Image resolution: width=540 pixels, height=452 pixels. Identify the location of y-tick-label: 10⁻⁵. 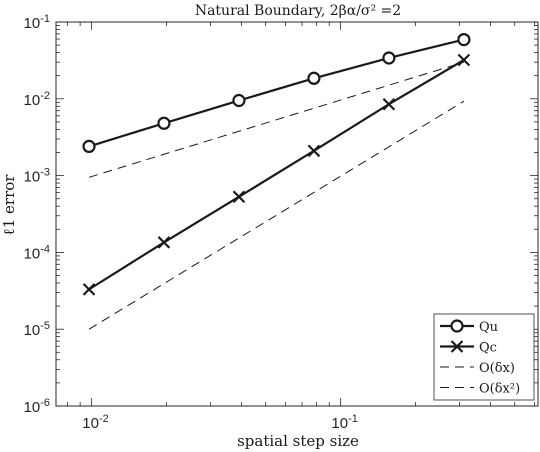
(37, 329).